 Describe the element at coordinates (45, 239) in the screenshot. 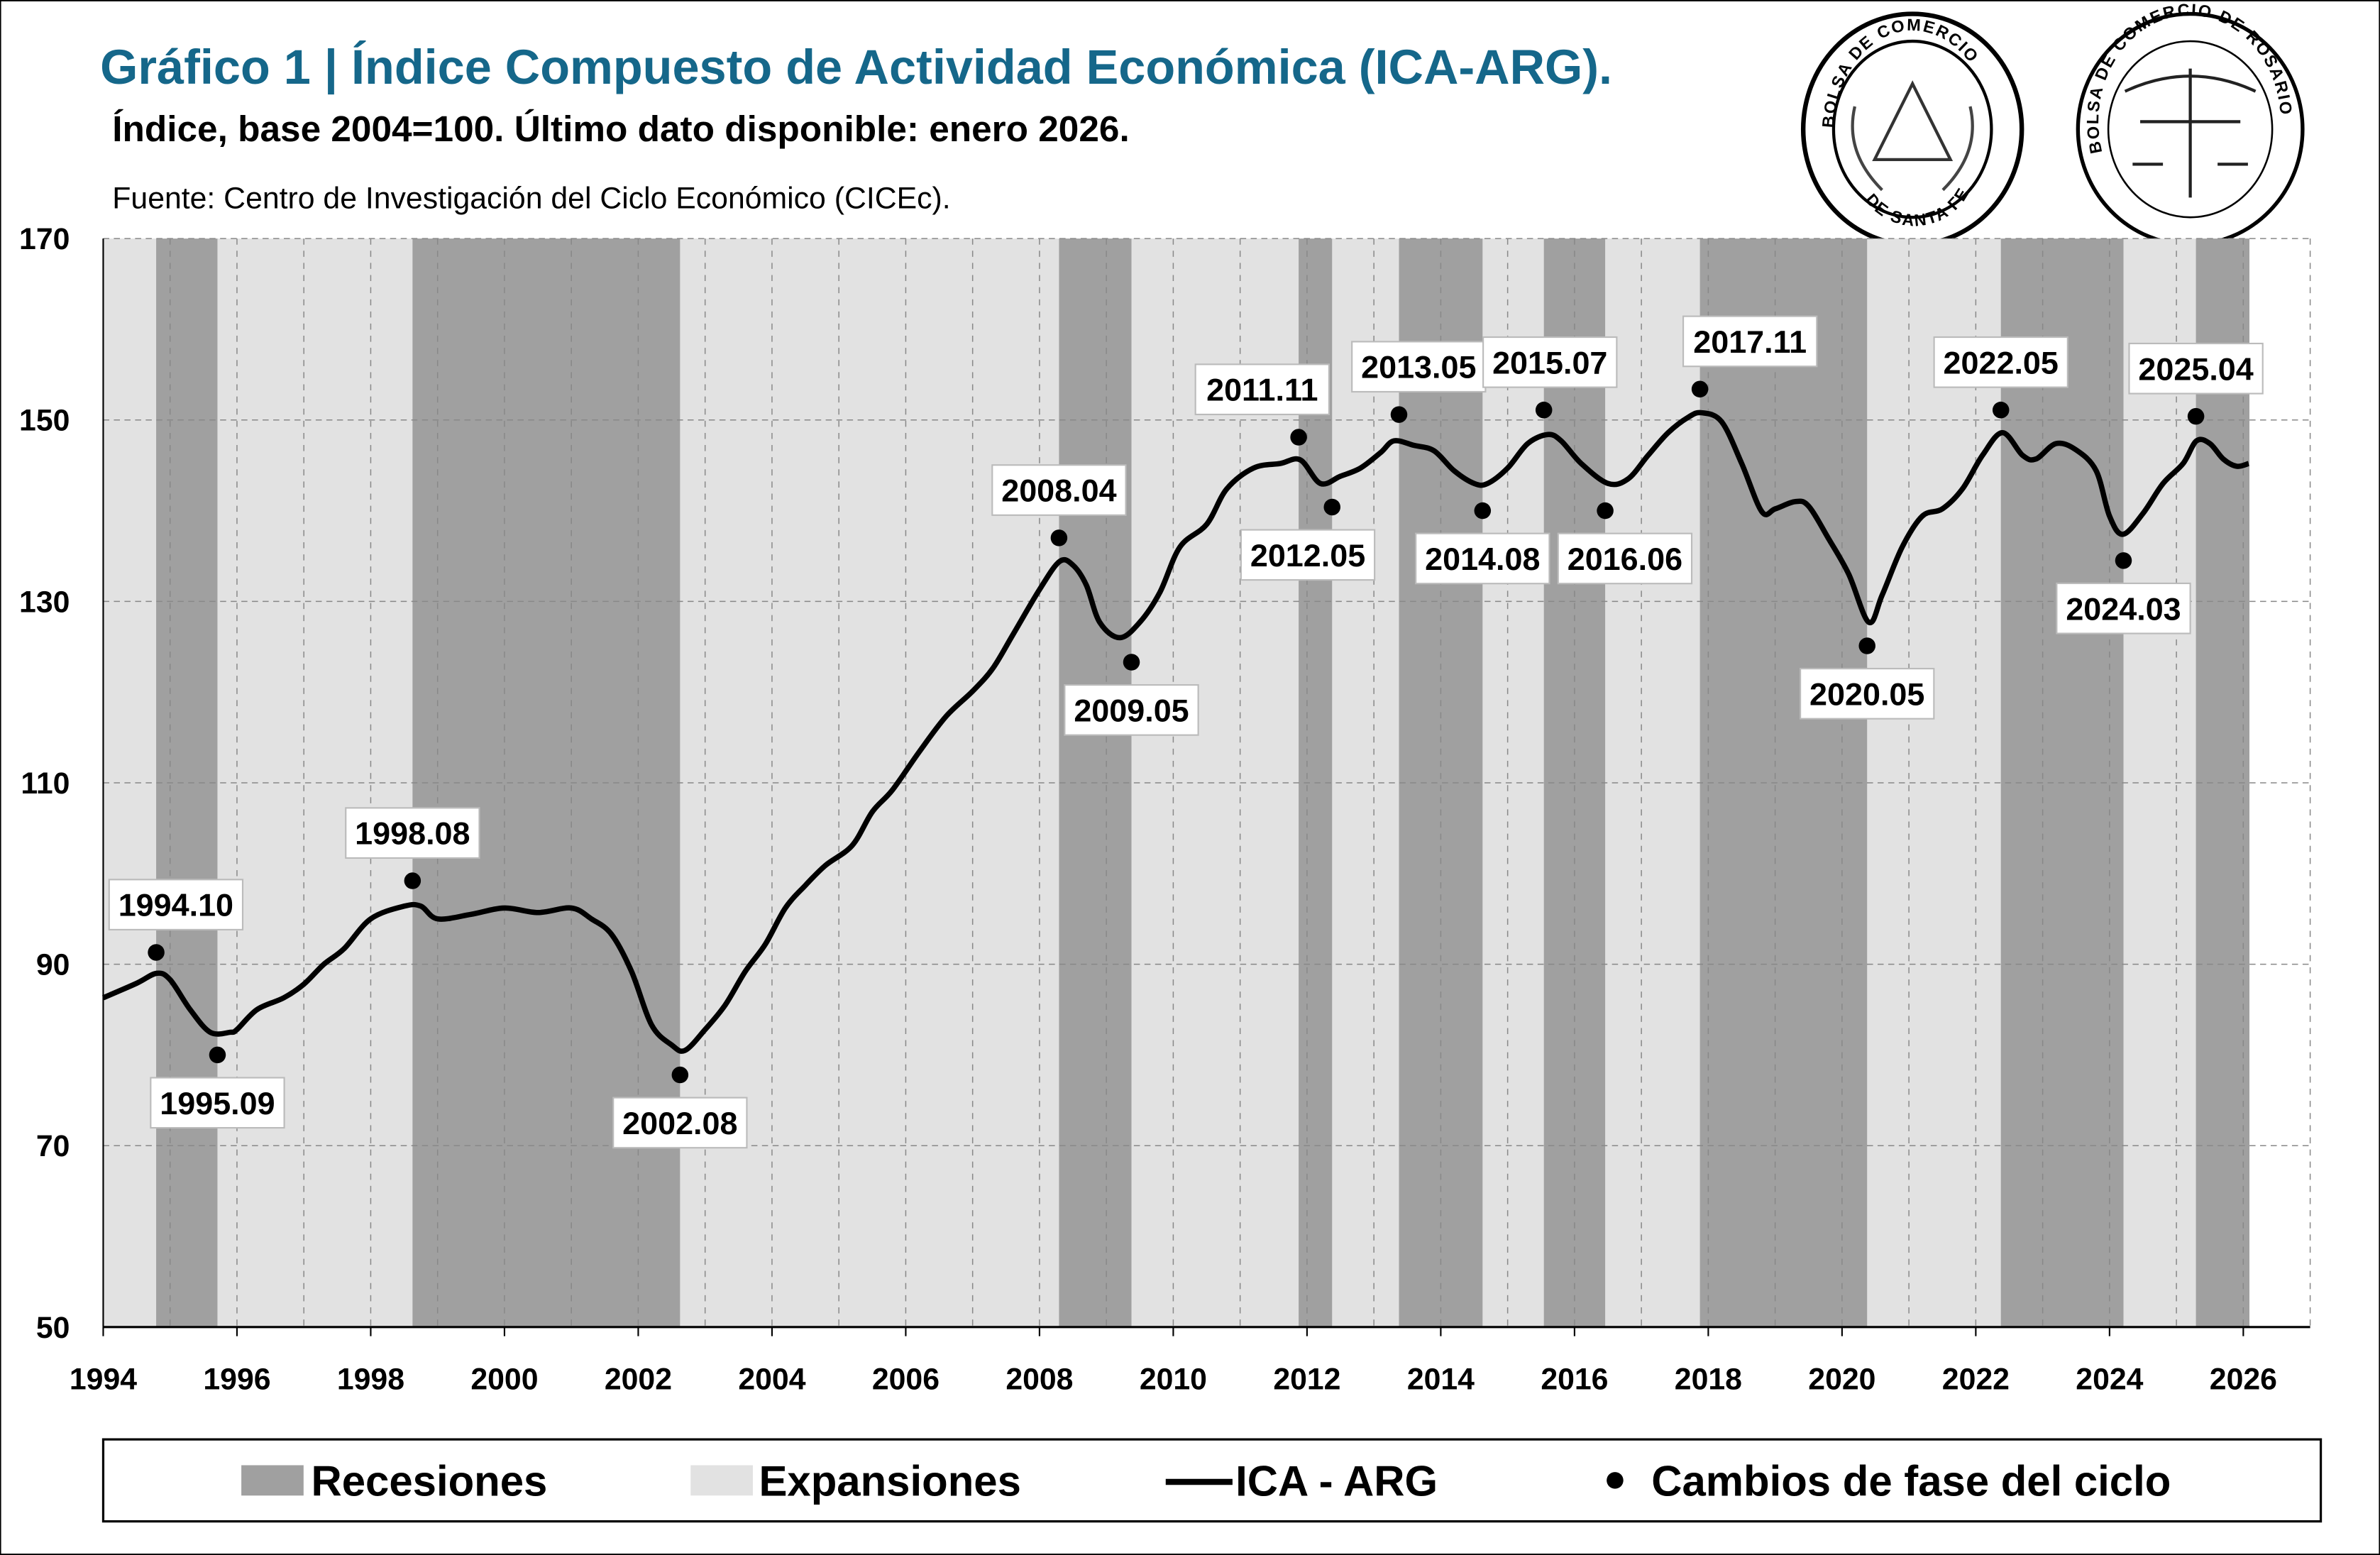

I see `y-tick-label: 170` at that location.